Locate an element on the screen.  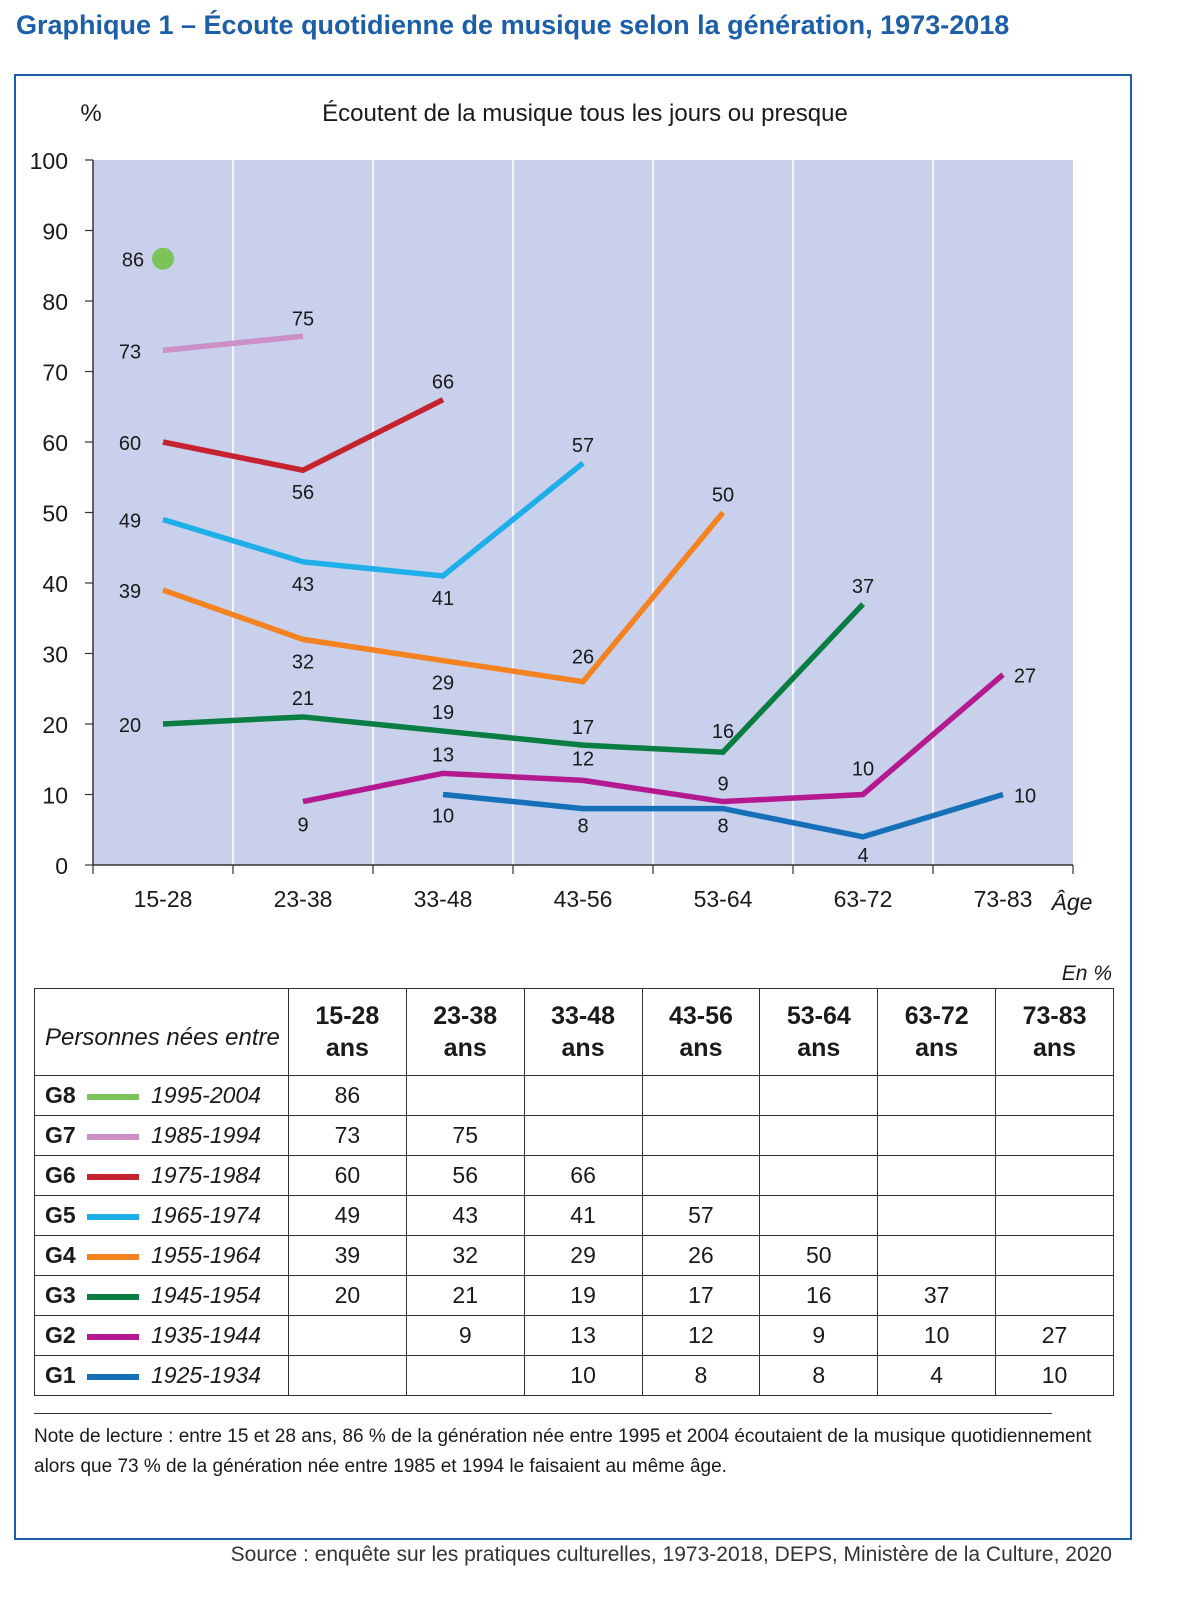
generation-cell: G6 1975-1984 is located at coordinates (161, 1175).